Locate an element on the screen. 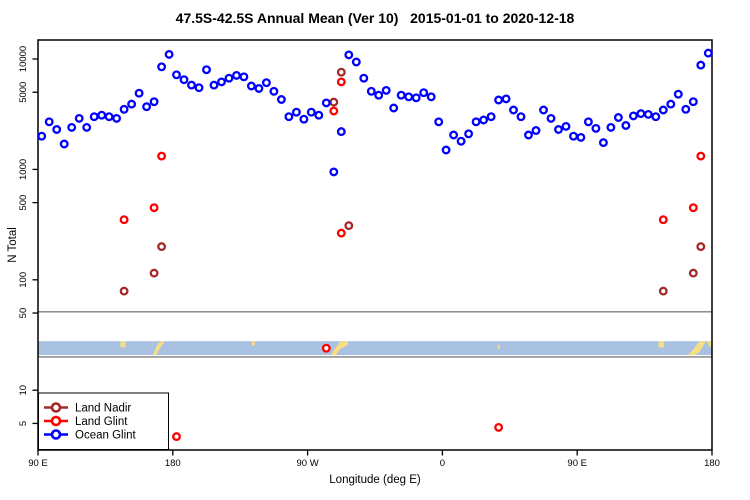 Image resolution: width=750 pixels, height=500 pixels. legend-marker-ocean-glint is located at coordinates (56, 434).